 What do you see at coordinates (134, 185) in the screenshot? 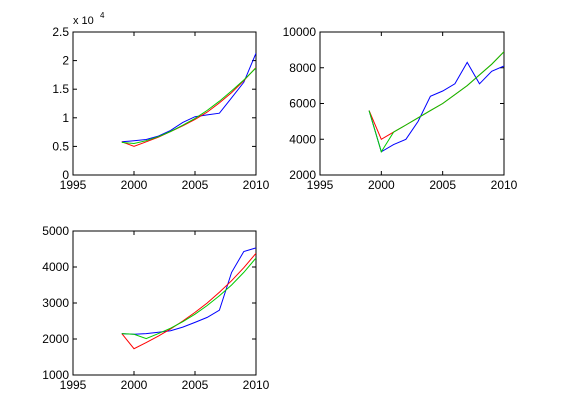
I see `chart-1-x-tick-label: 2000` at bounding box center [134, 185].